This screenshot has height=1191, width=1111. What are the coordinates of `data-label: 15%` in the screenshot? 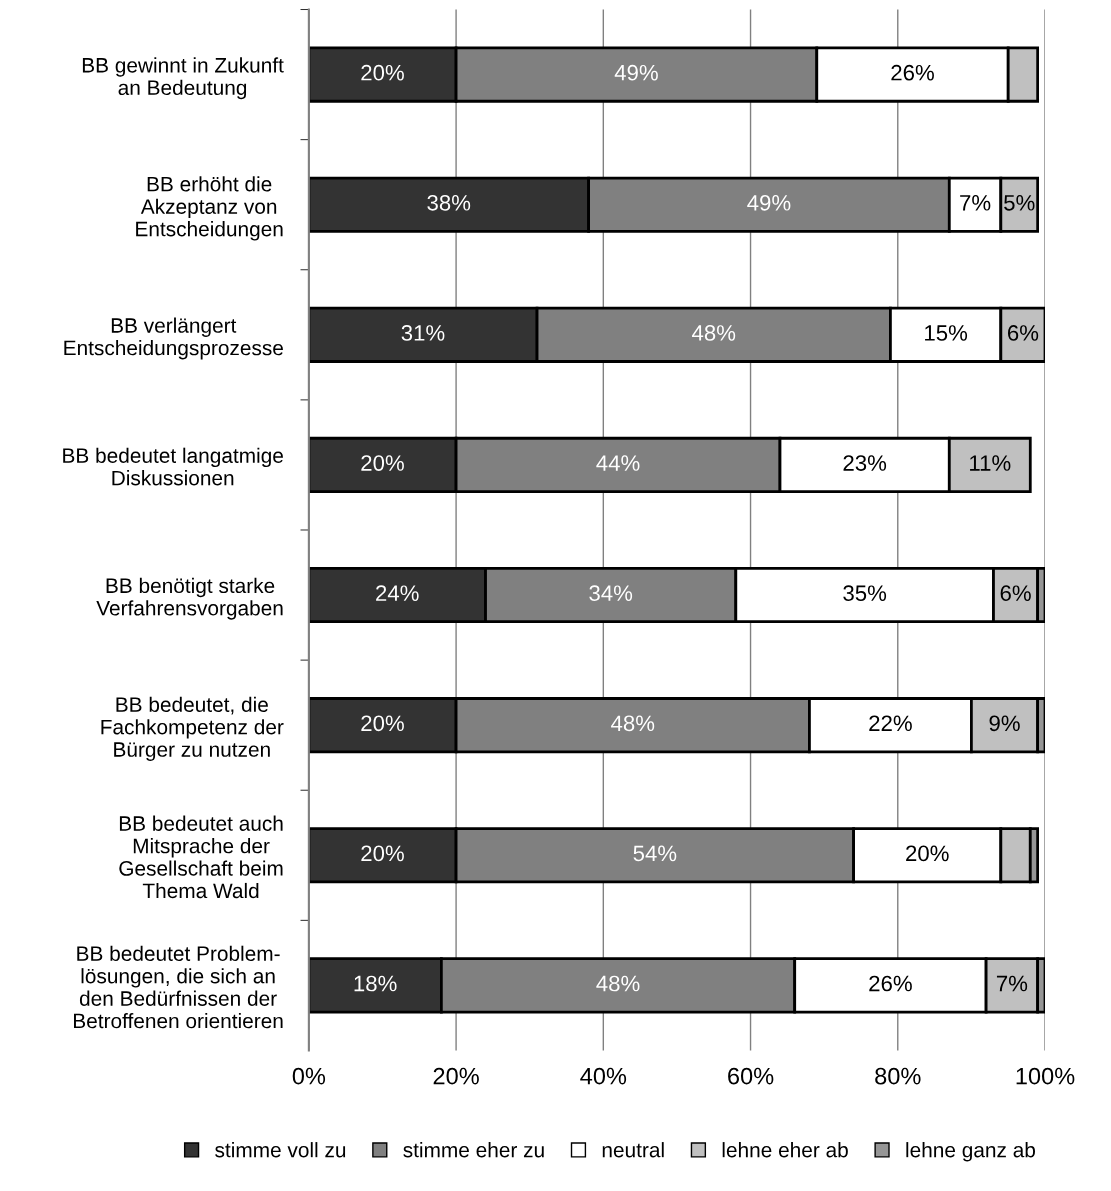 It's located at (946, 333).